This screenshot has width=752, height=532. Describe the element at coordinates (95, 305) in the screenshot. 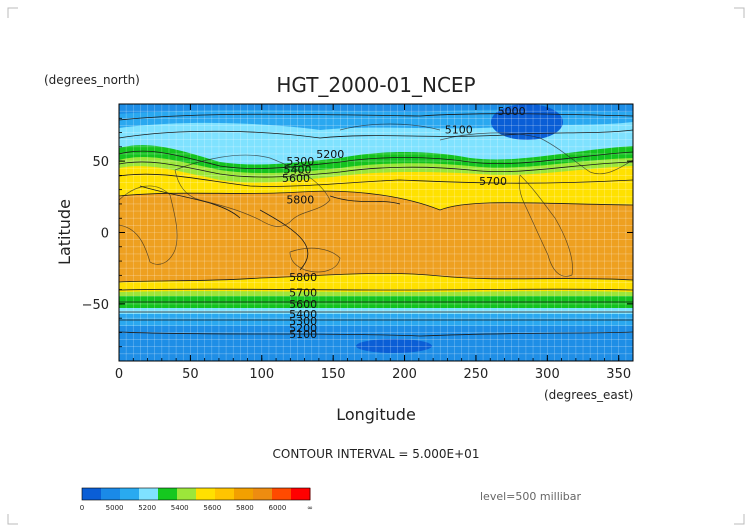

I see `y-tick-label: −50` at that location.